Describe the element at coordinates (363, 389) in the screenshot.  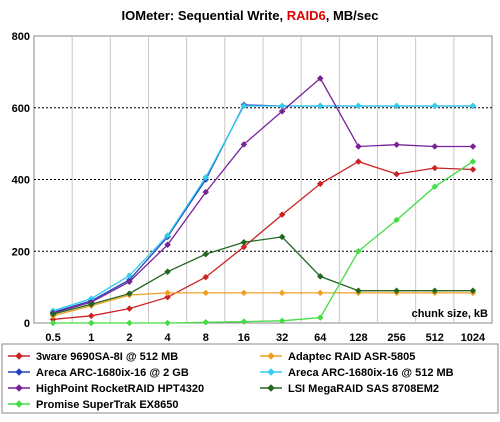
I see `legend-label: LSI MegaRAID SAS 8708EM2` at that location.